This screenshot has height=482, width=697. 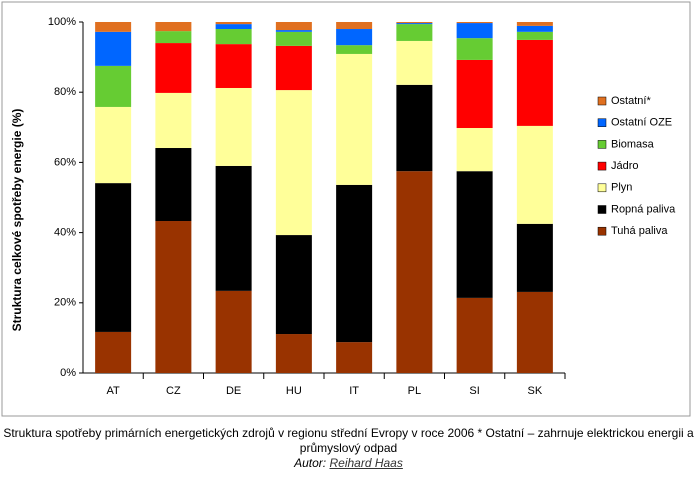 What do you see at coordinates (65, 233) in the screenshot?
I see `y-tick-label: 40%` at bounding box center [65, 233].